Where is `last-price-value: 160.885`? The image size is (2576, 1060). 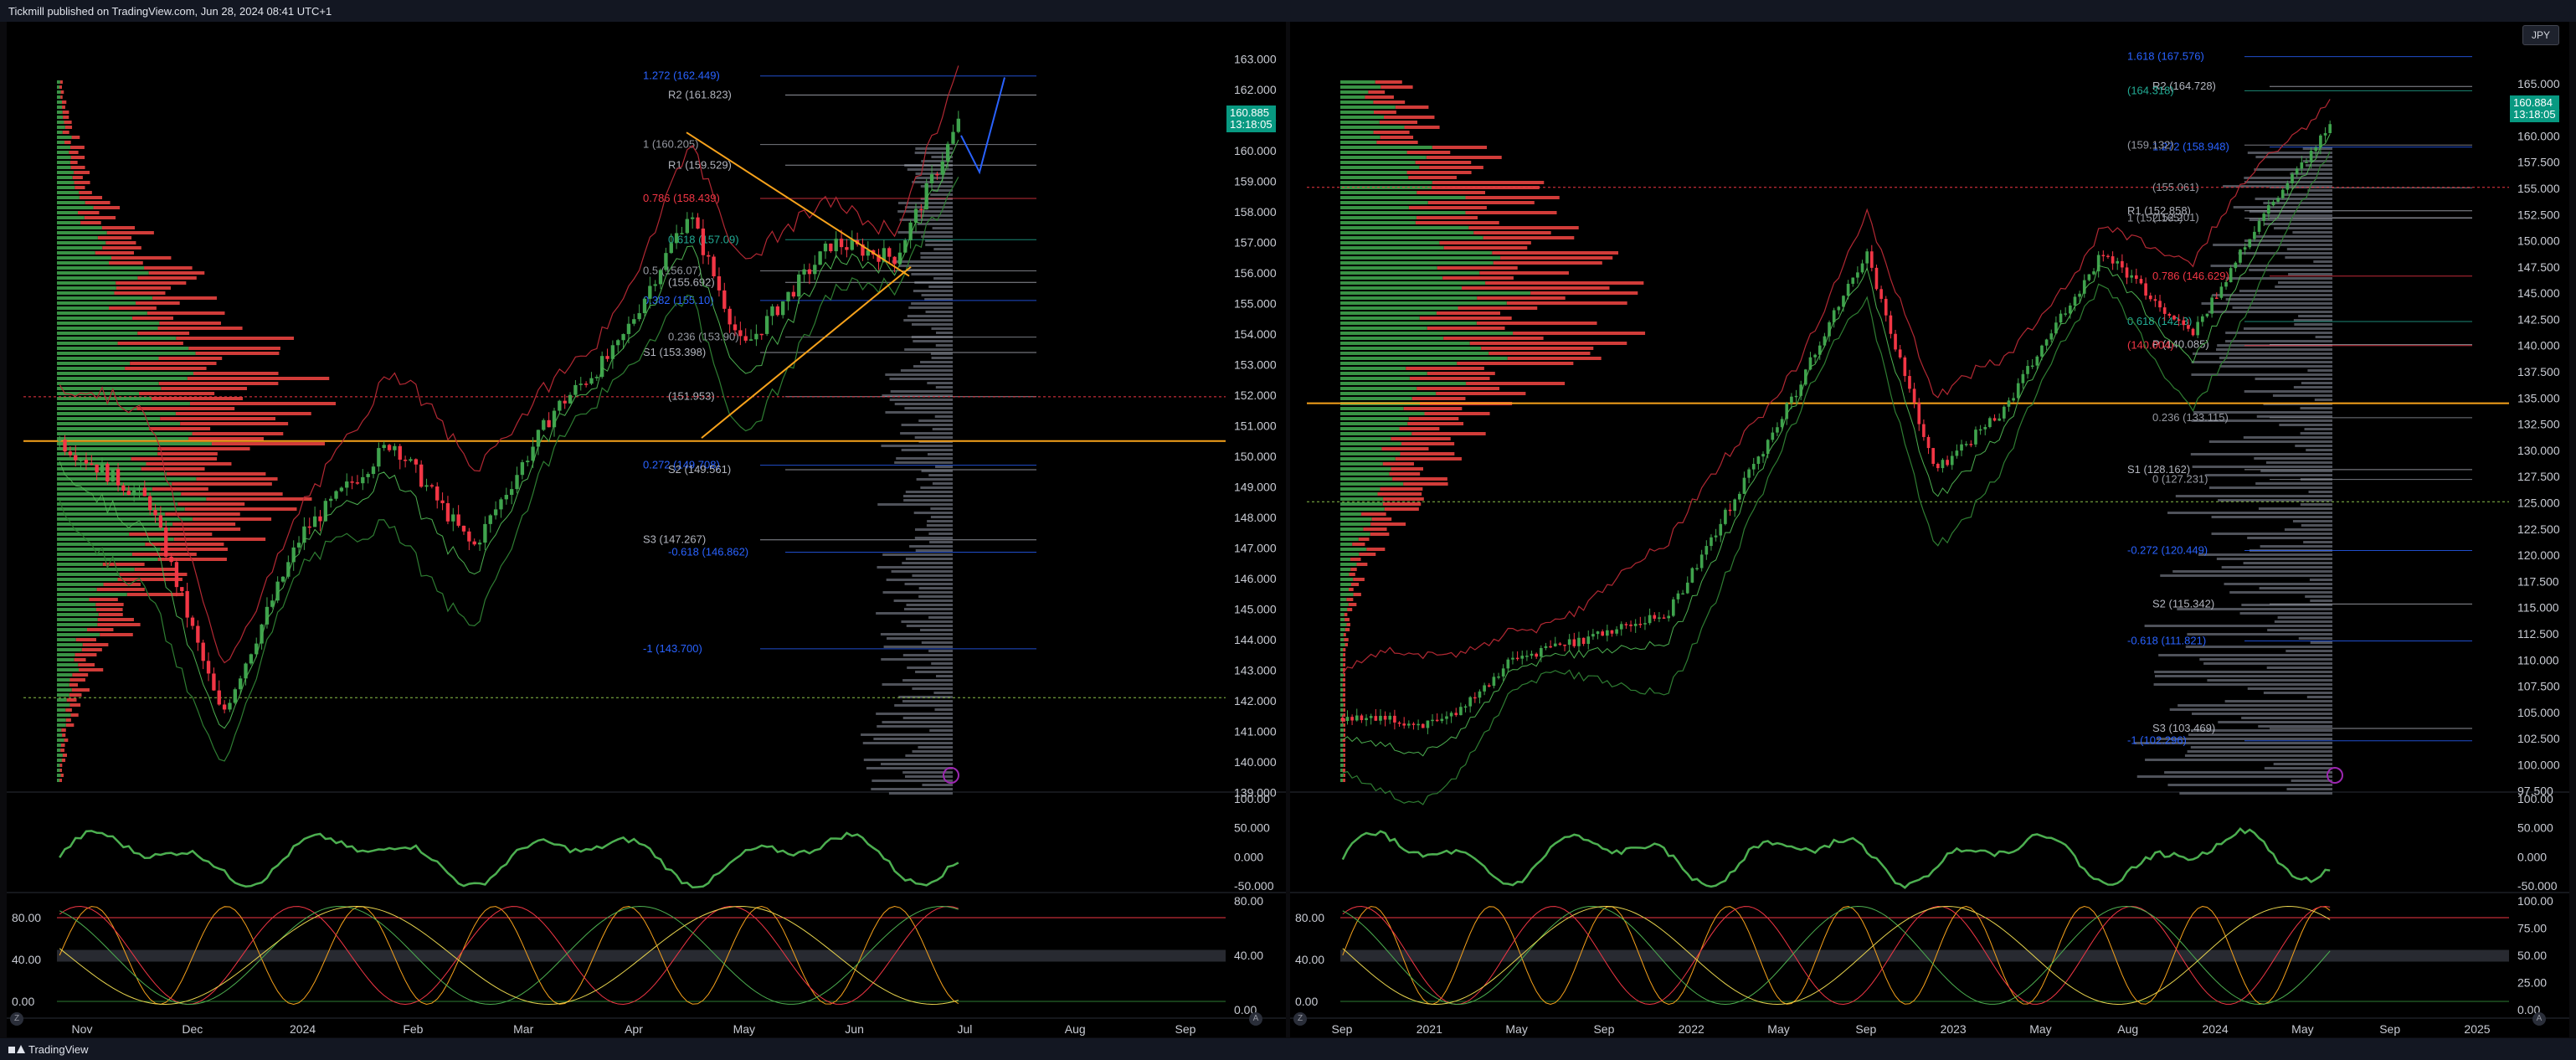 last-price-value: 160.885 is located at coordinates (1250, 112).